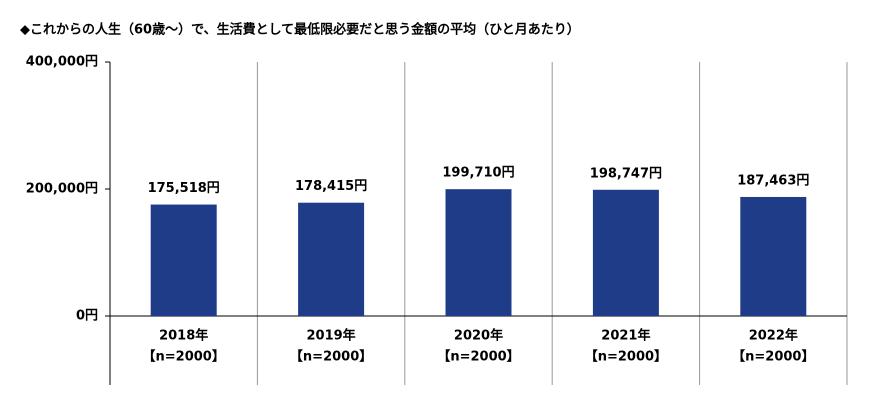 The height and width of the screenshot is (419, 870). I want to click on x-tick-label: 2020年, so click(478, 336).